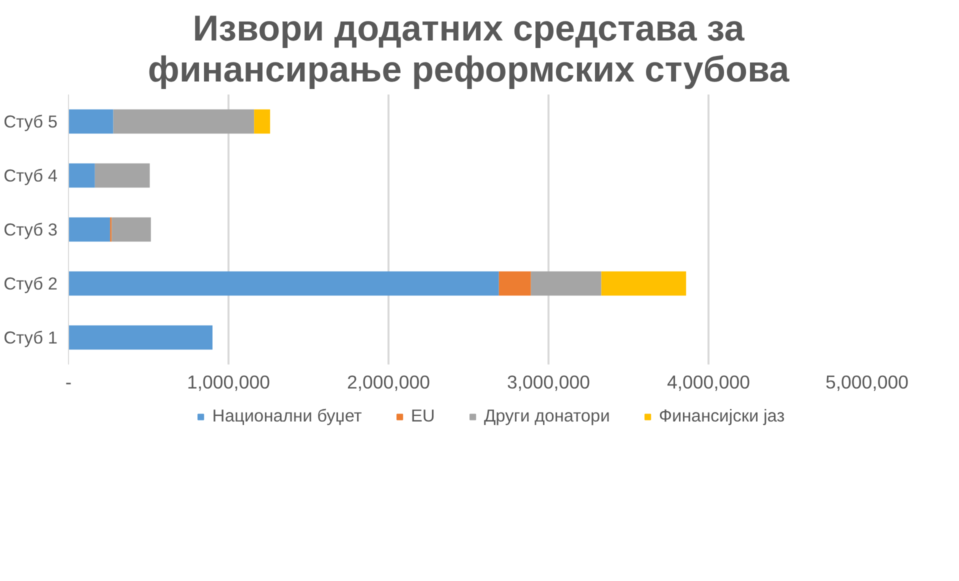  Describe the element at coordinates (469, 49) in the screenshot. I see `chart-title: Извори додатних средстава за финансирање реформских стубова` at that location.